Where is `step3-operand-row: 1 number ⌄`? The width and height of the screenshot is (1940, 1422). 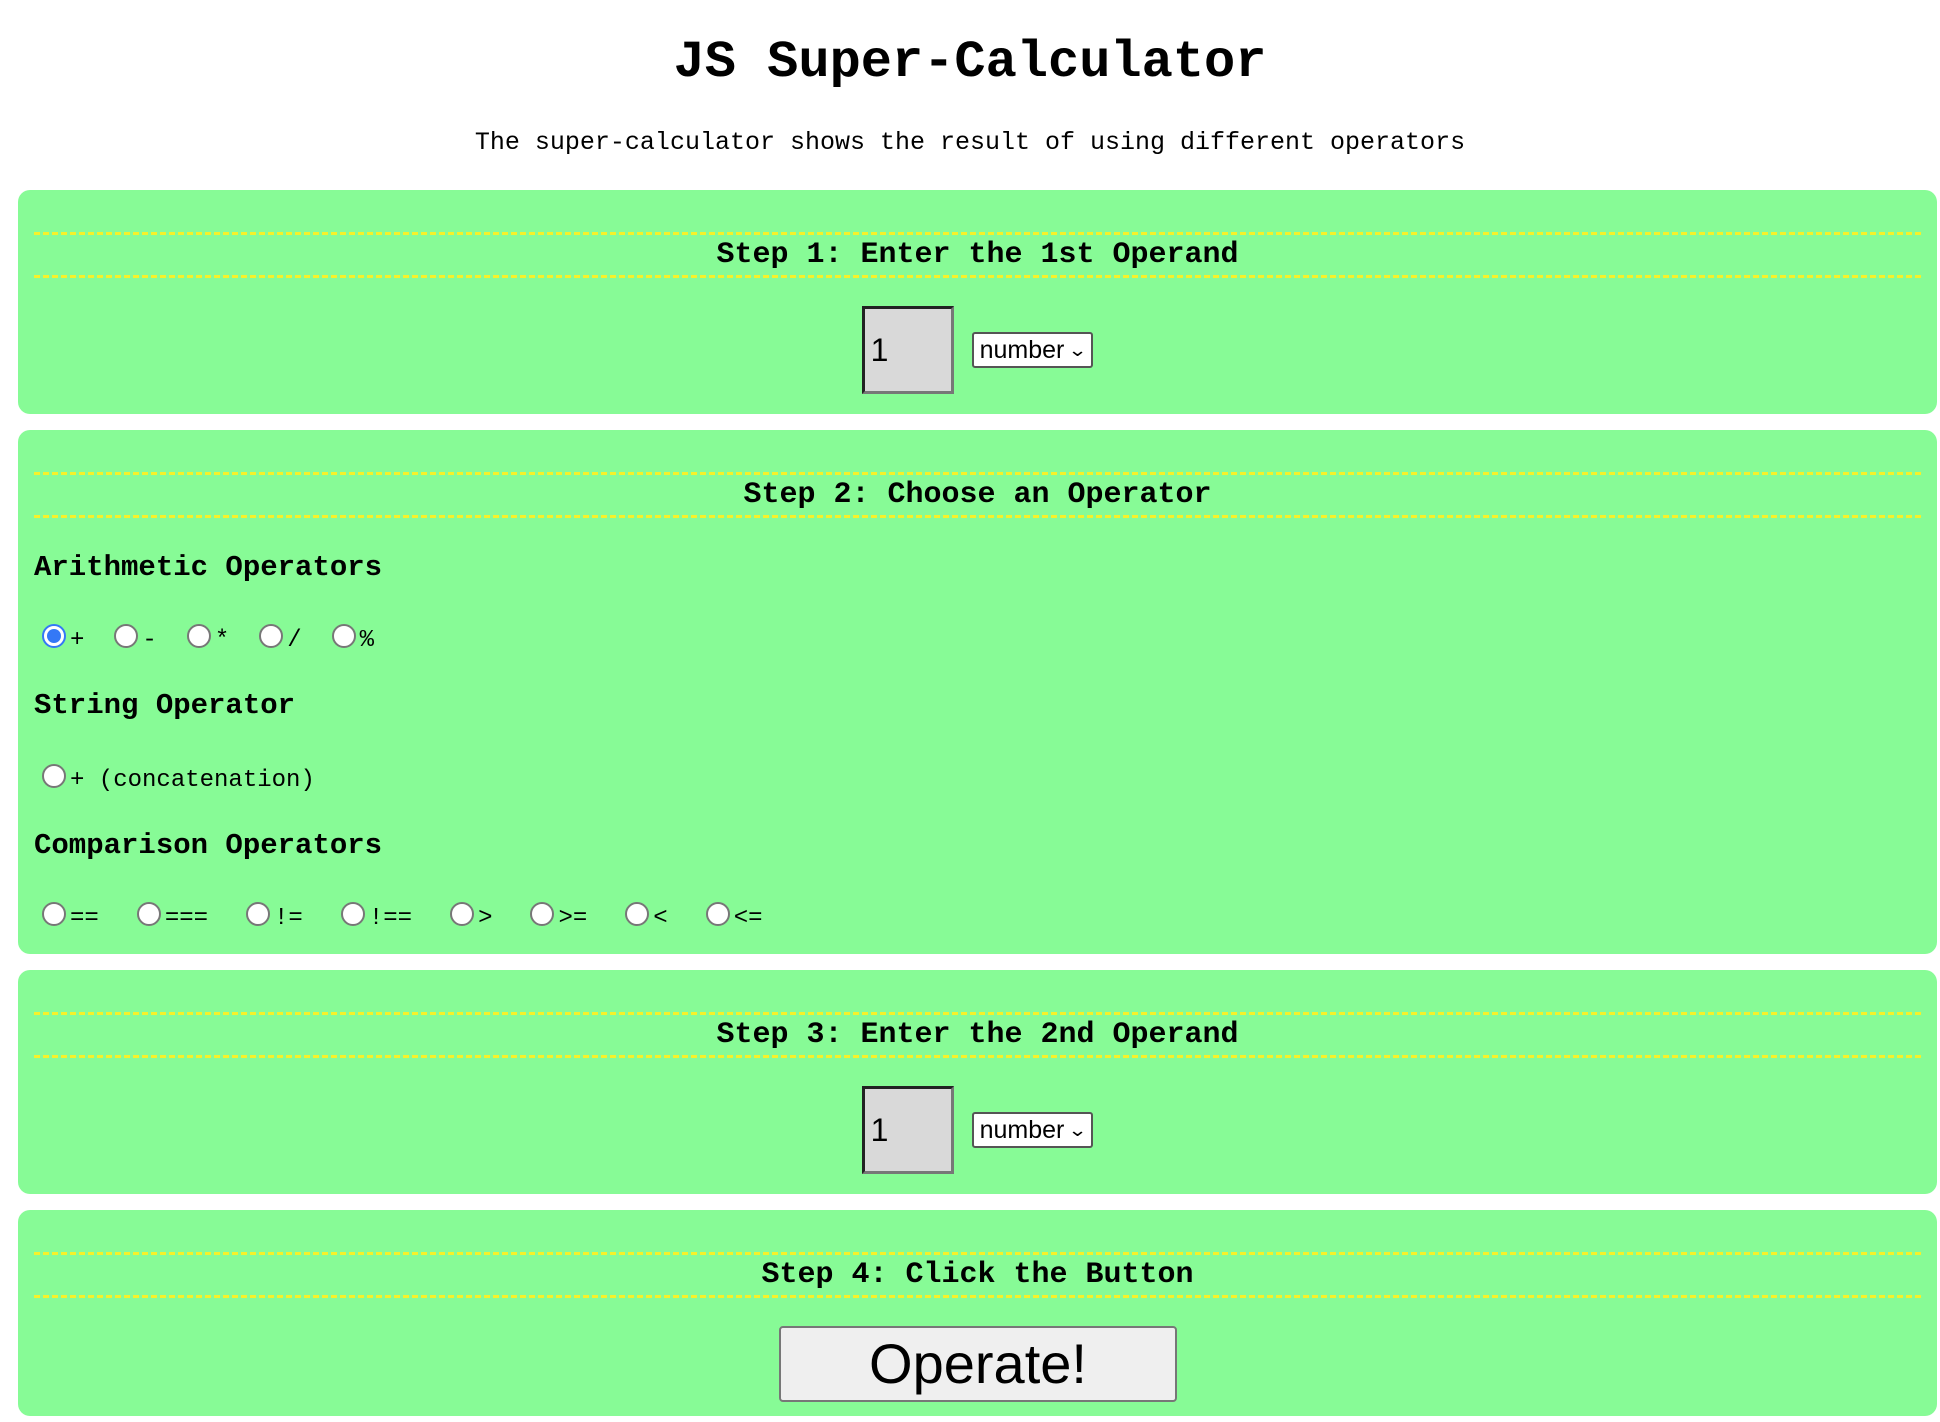
step3-operand-row: 1 number ⌄ is located at coordinates (977, 1130).